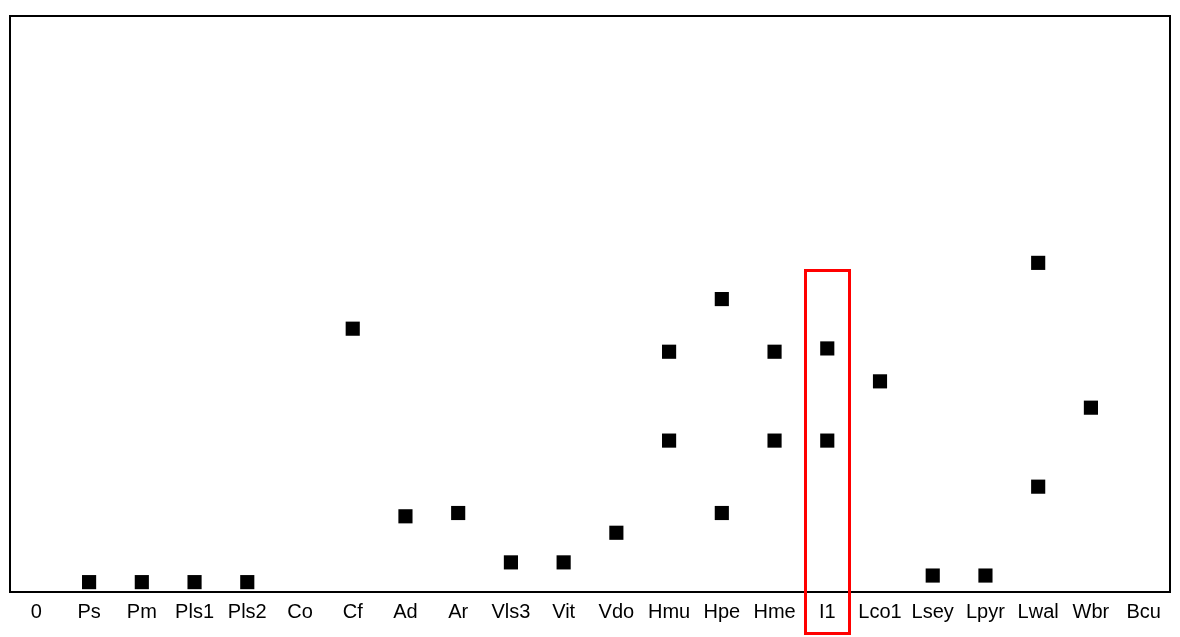  What do you see at coordinates (458, 610) in the screenshot?
I see `x-tick-label: Ar` at bounding box center [458, 610].